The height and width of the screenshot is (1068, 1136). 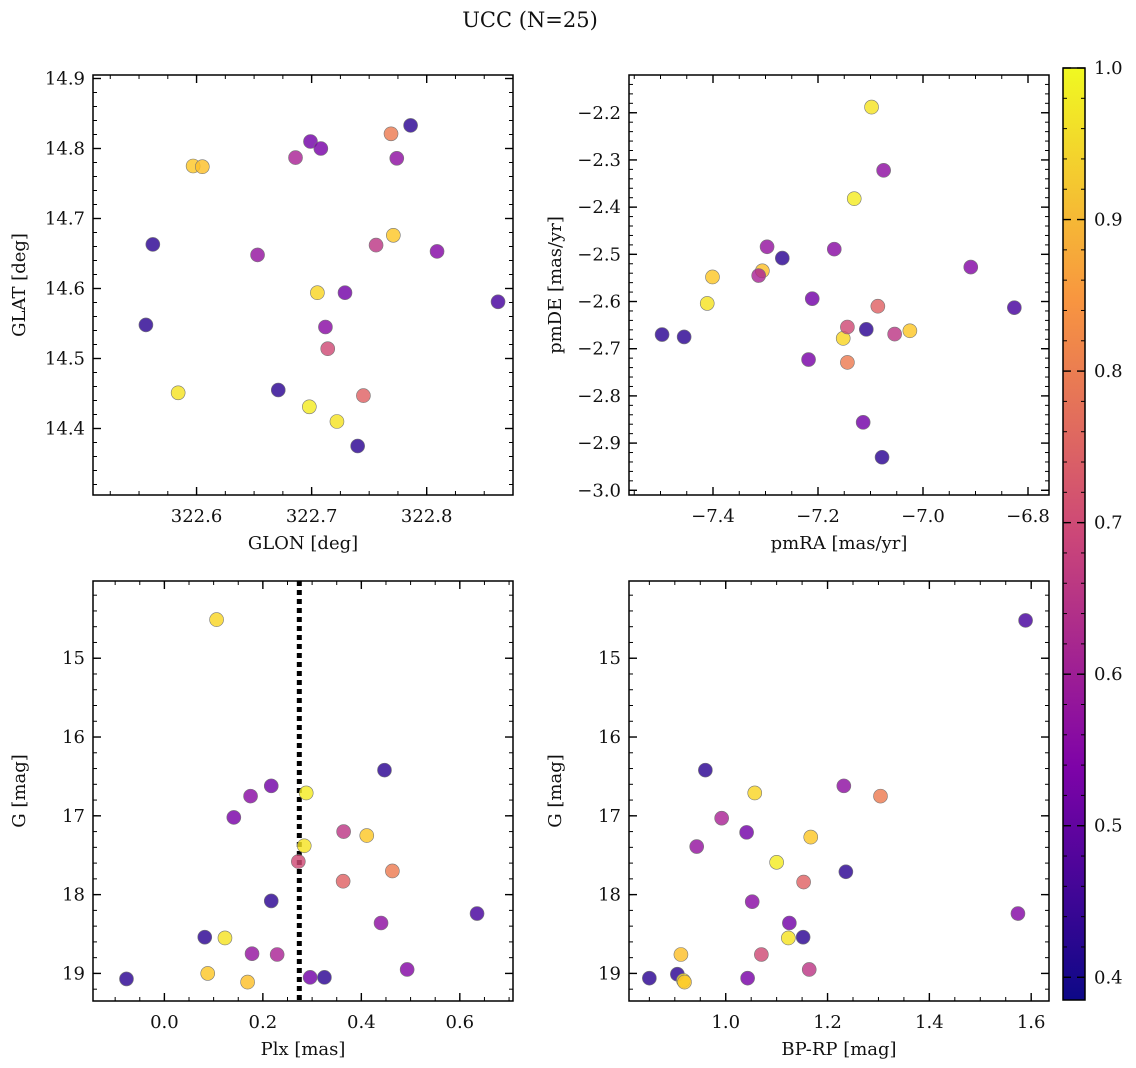 I want to click on y-tick-label: −2.9, so click(x=599, y=443).